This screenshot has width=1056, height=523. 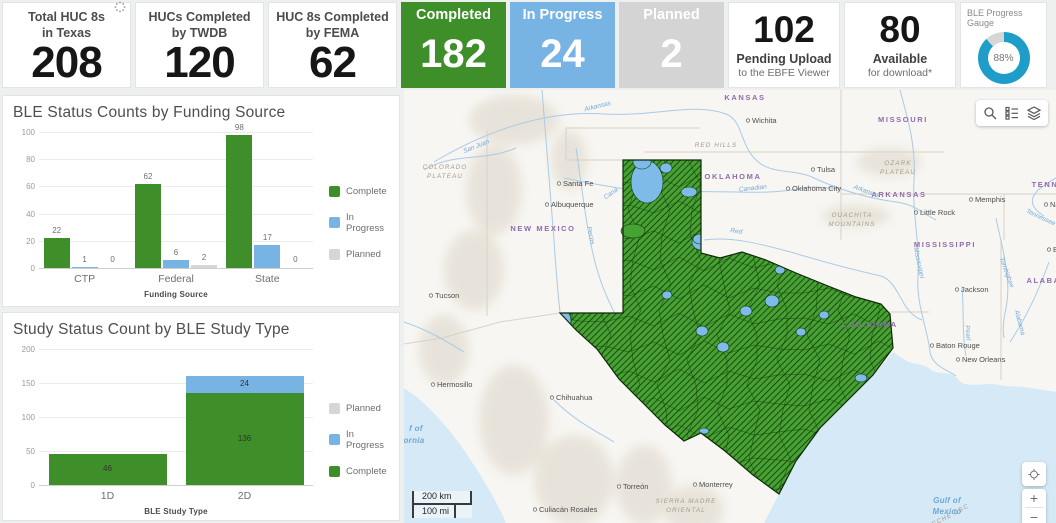 I want to click on map-label-state: NEW MEXICO, so click(x=542, y=228).